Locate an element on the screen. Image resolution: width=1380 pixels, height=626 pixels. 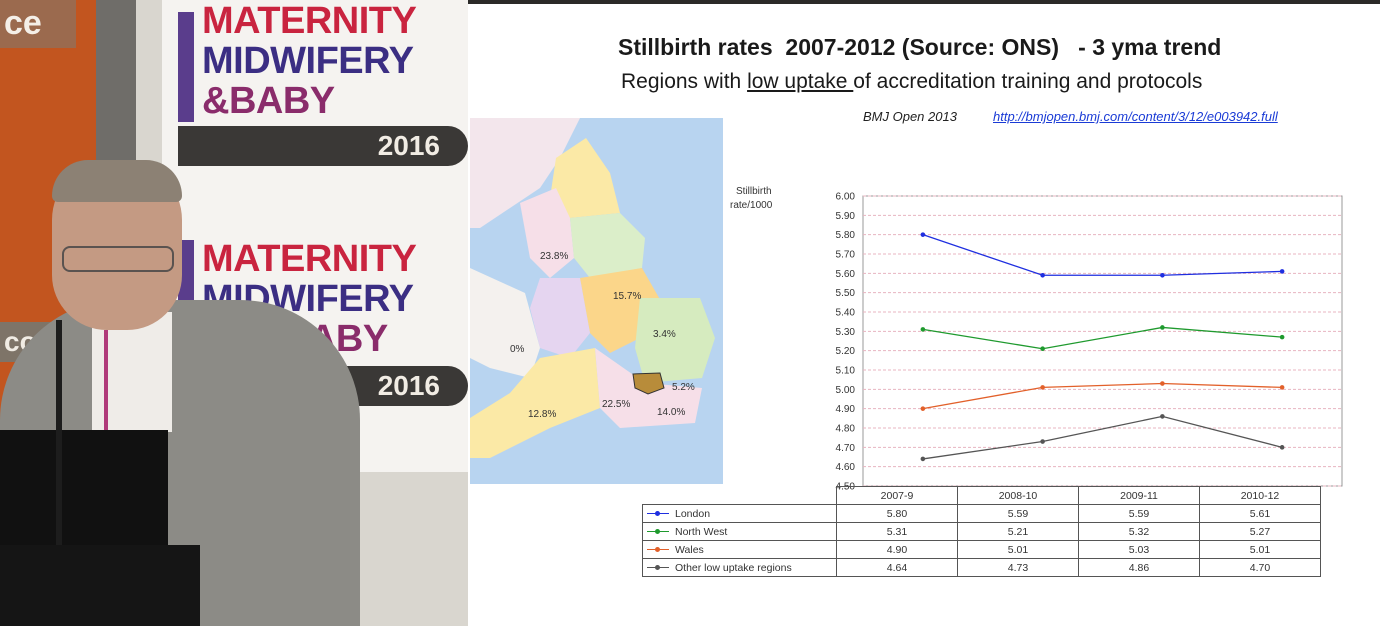
data-label: 4.90 is located at coordinates (897, 549).